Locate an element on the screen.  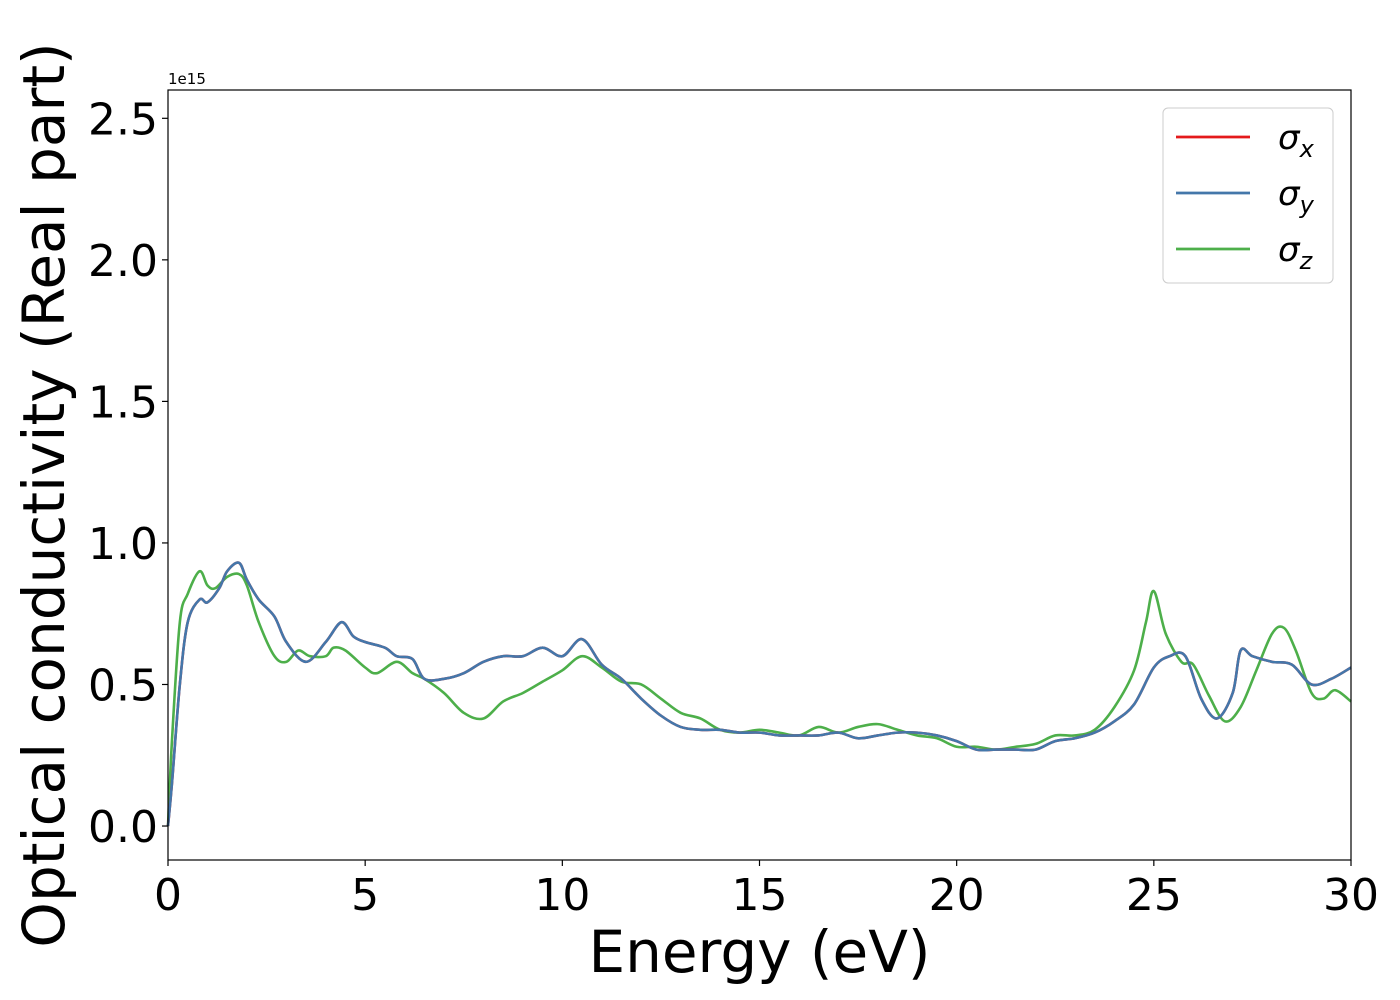
x-tick-label: 20 is located at coordinates (957, 895).